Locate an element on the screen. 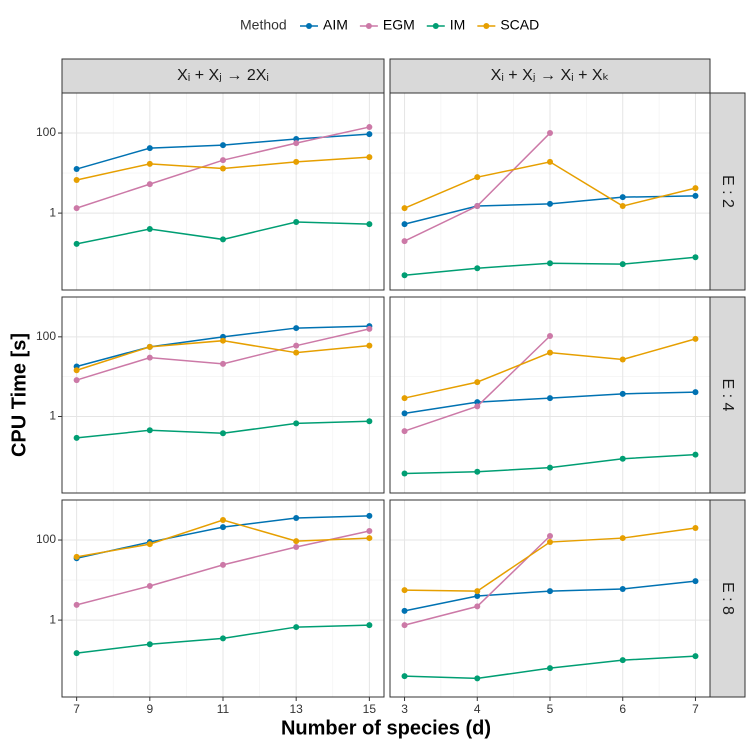 Image resolution: width=747 pixels, height=747 pixels. x-tick-label: 15 is located at coordinates (370, 709).